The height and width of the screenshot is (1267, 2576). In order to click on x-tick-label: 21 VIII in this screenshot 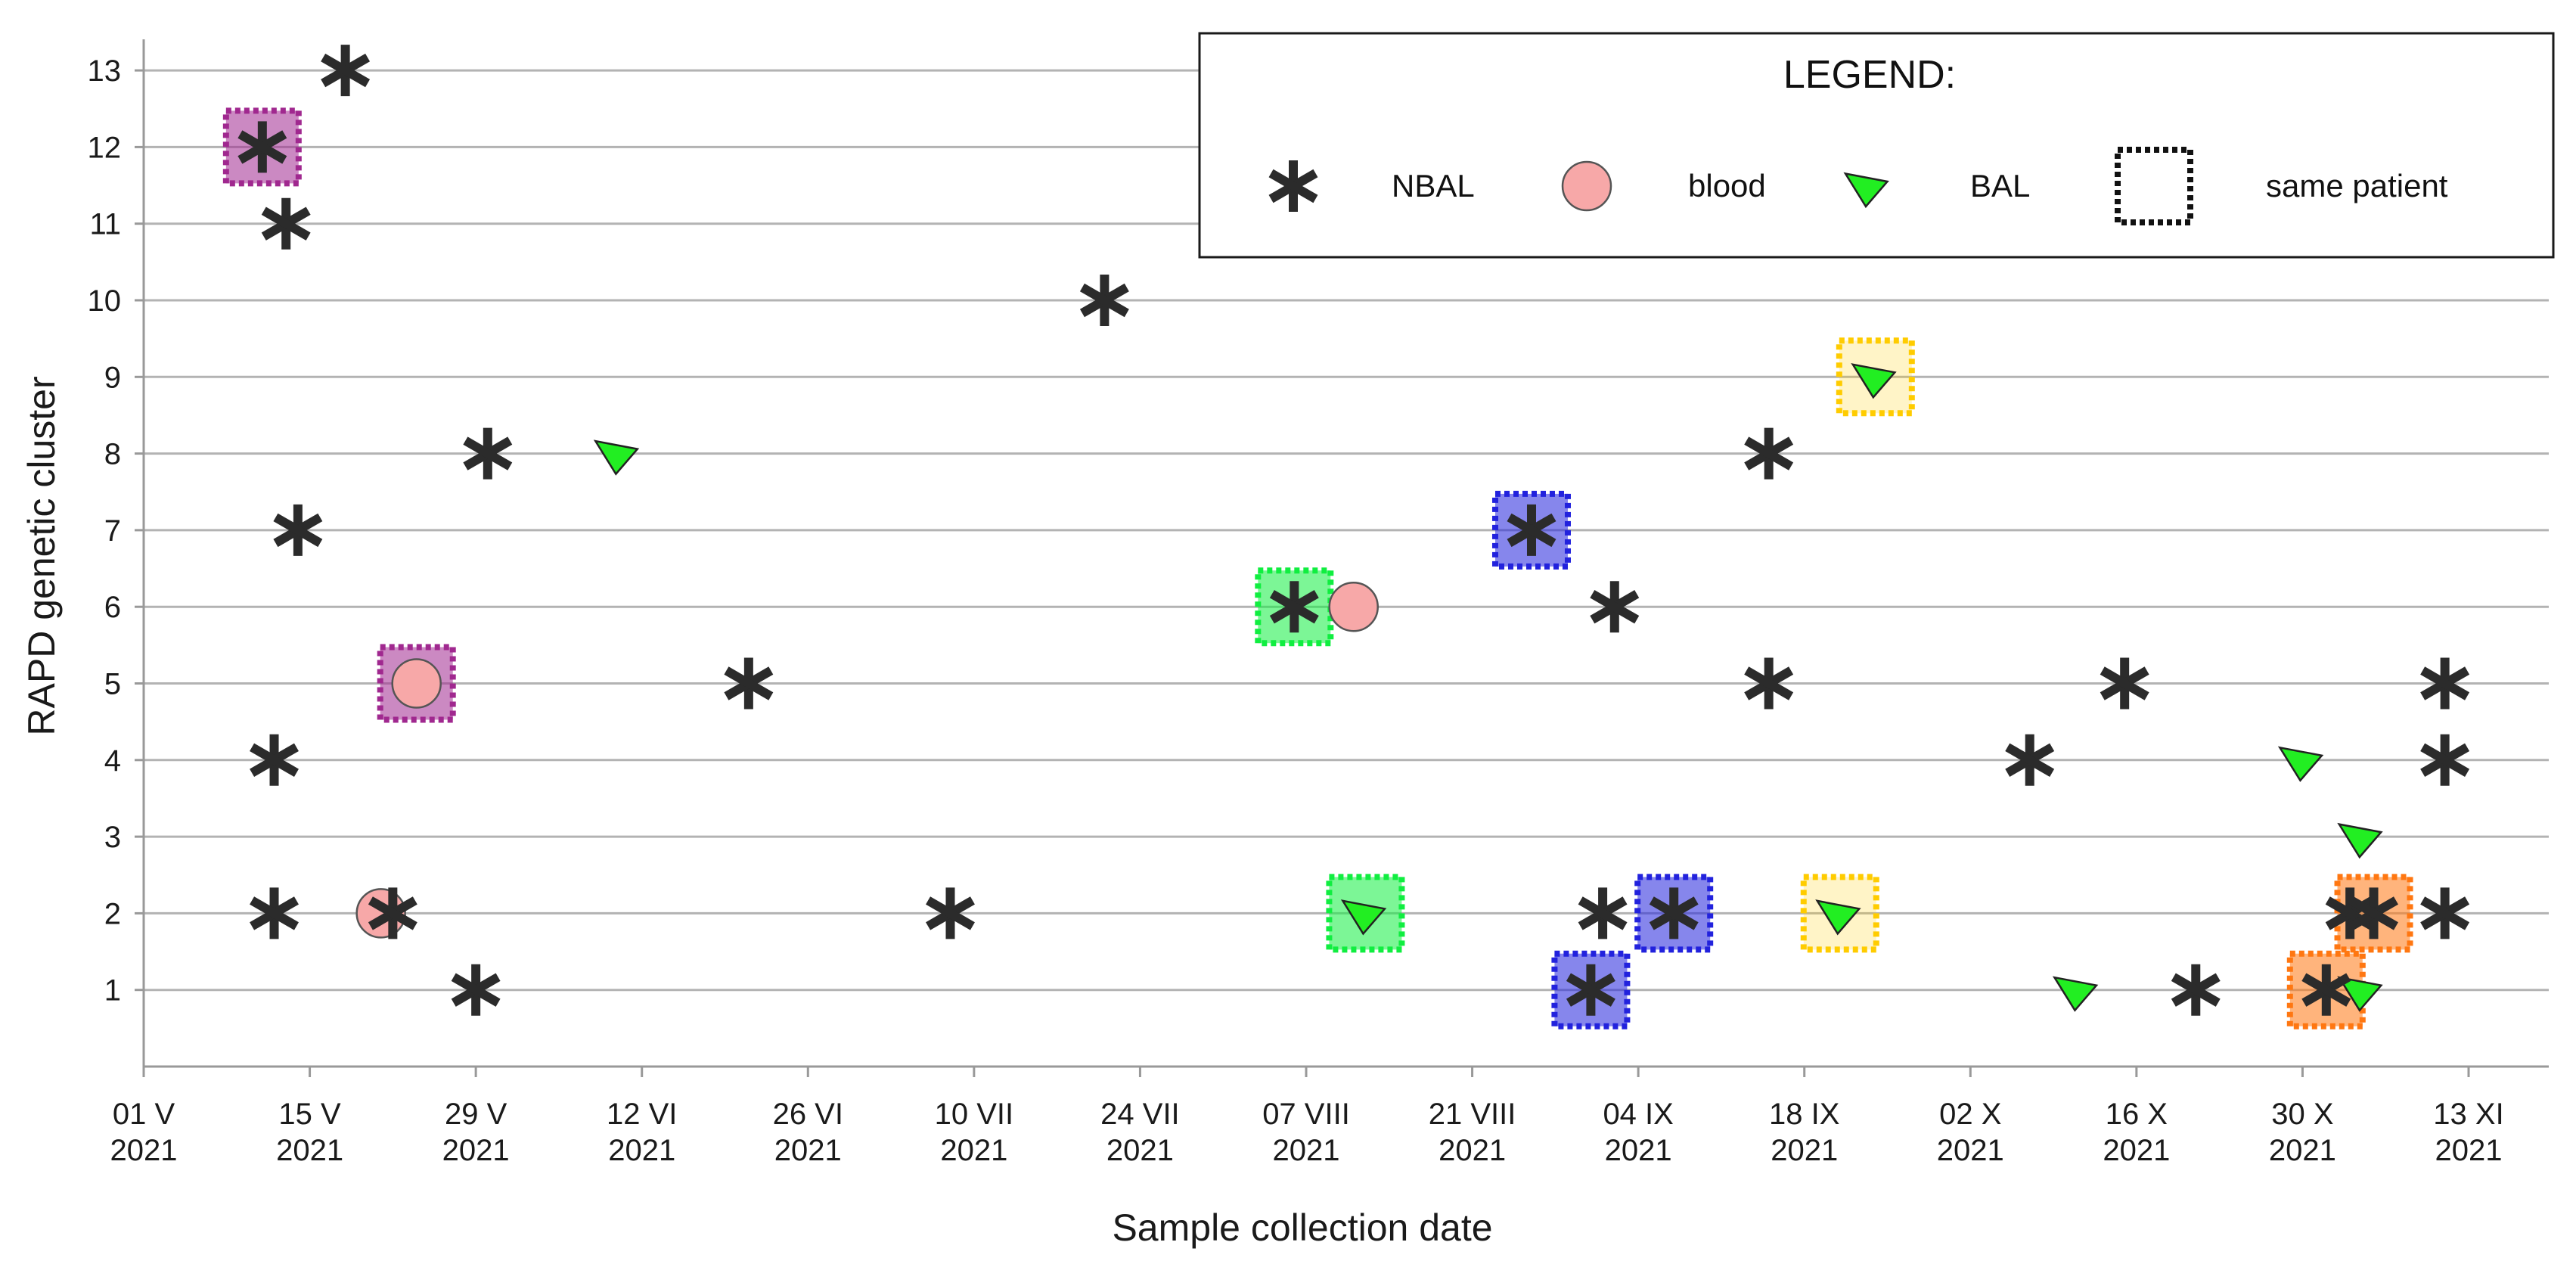, I will do `click(1472, 1114)`.